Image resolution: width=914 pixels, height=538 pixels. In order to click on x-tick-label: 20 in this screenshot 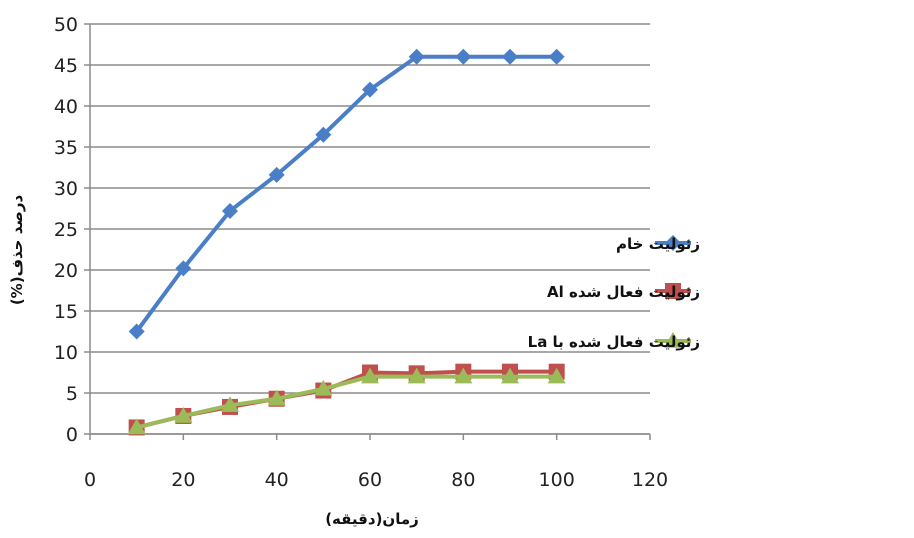, I will do `click(183, 480)`.